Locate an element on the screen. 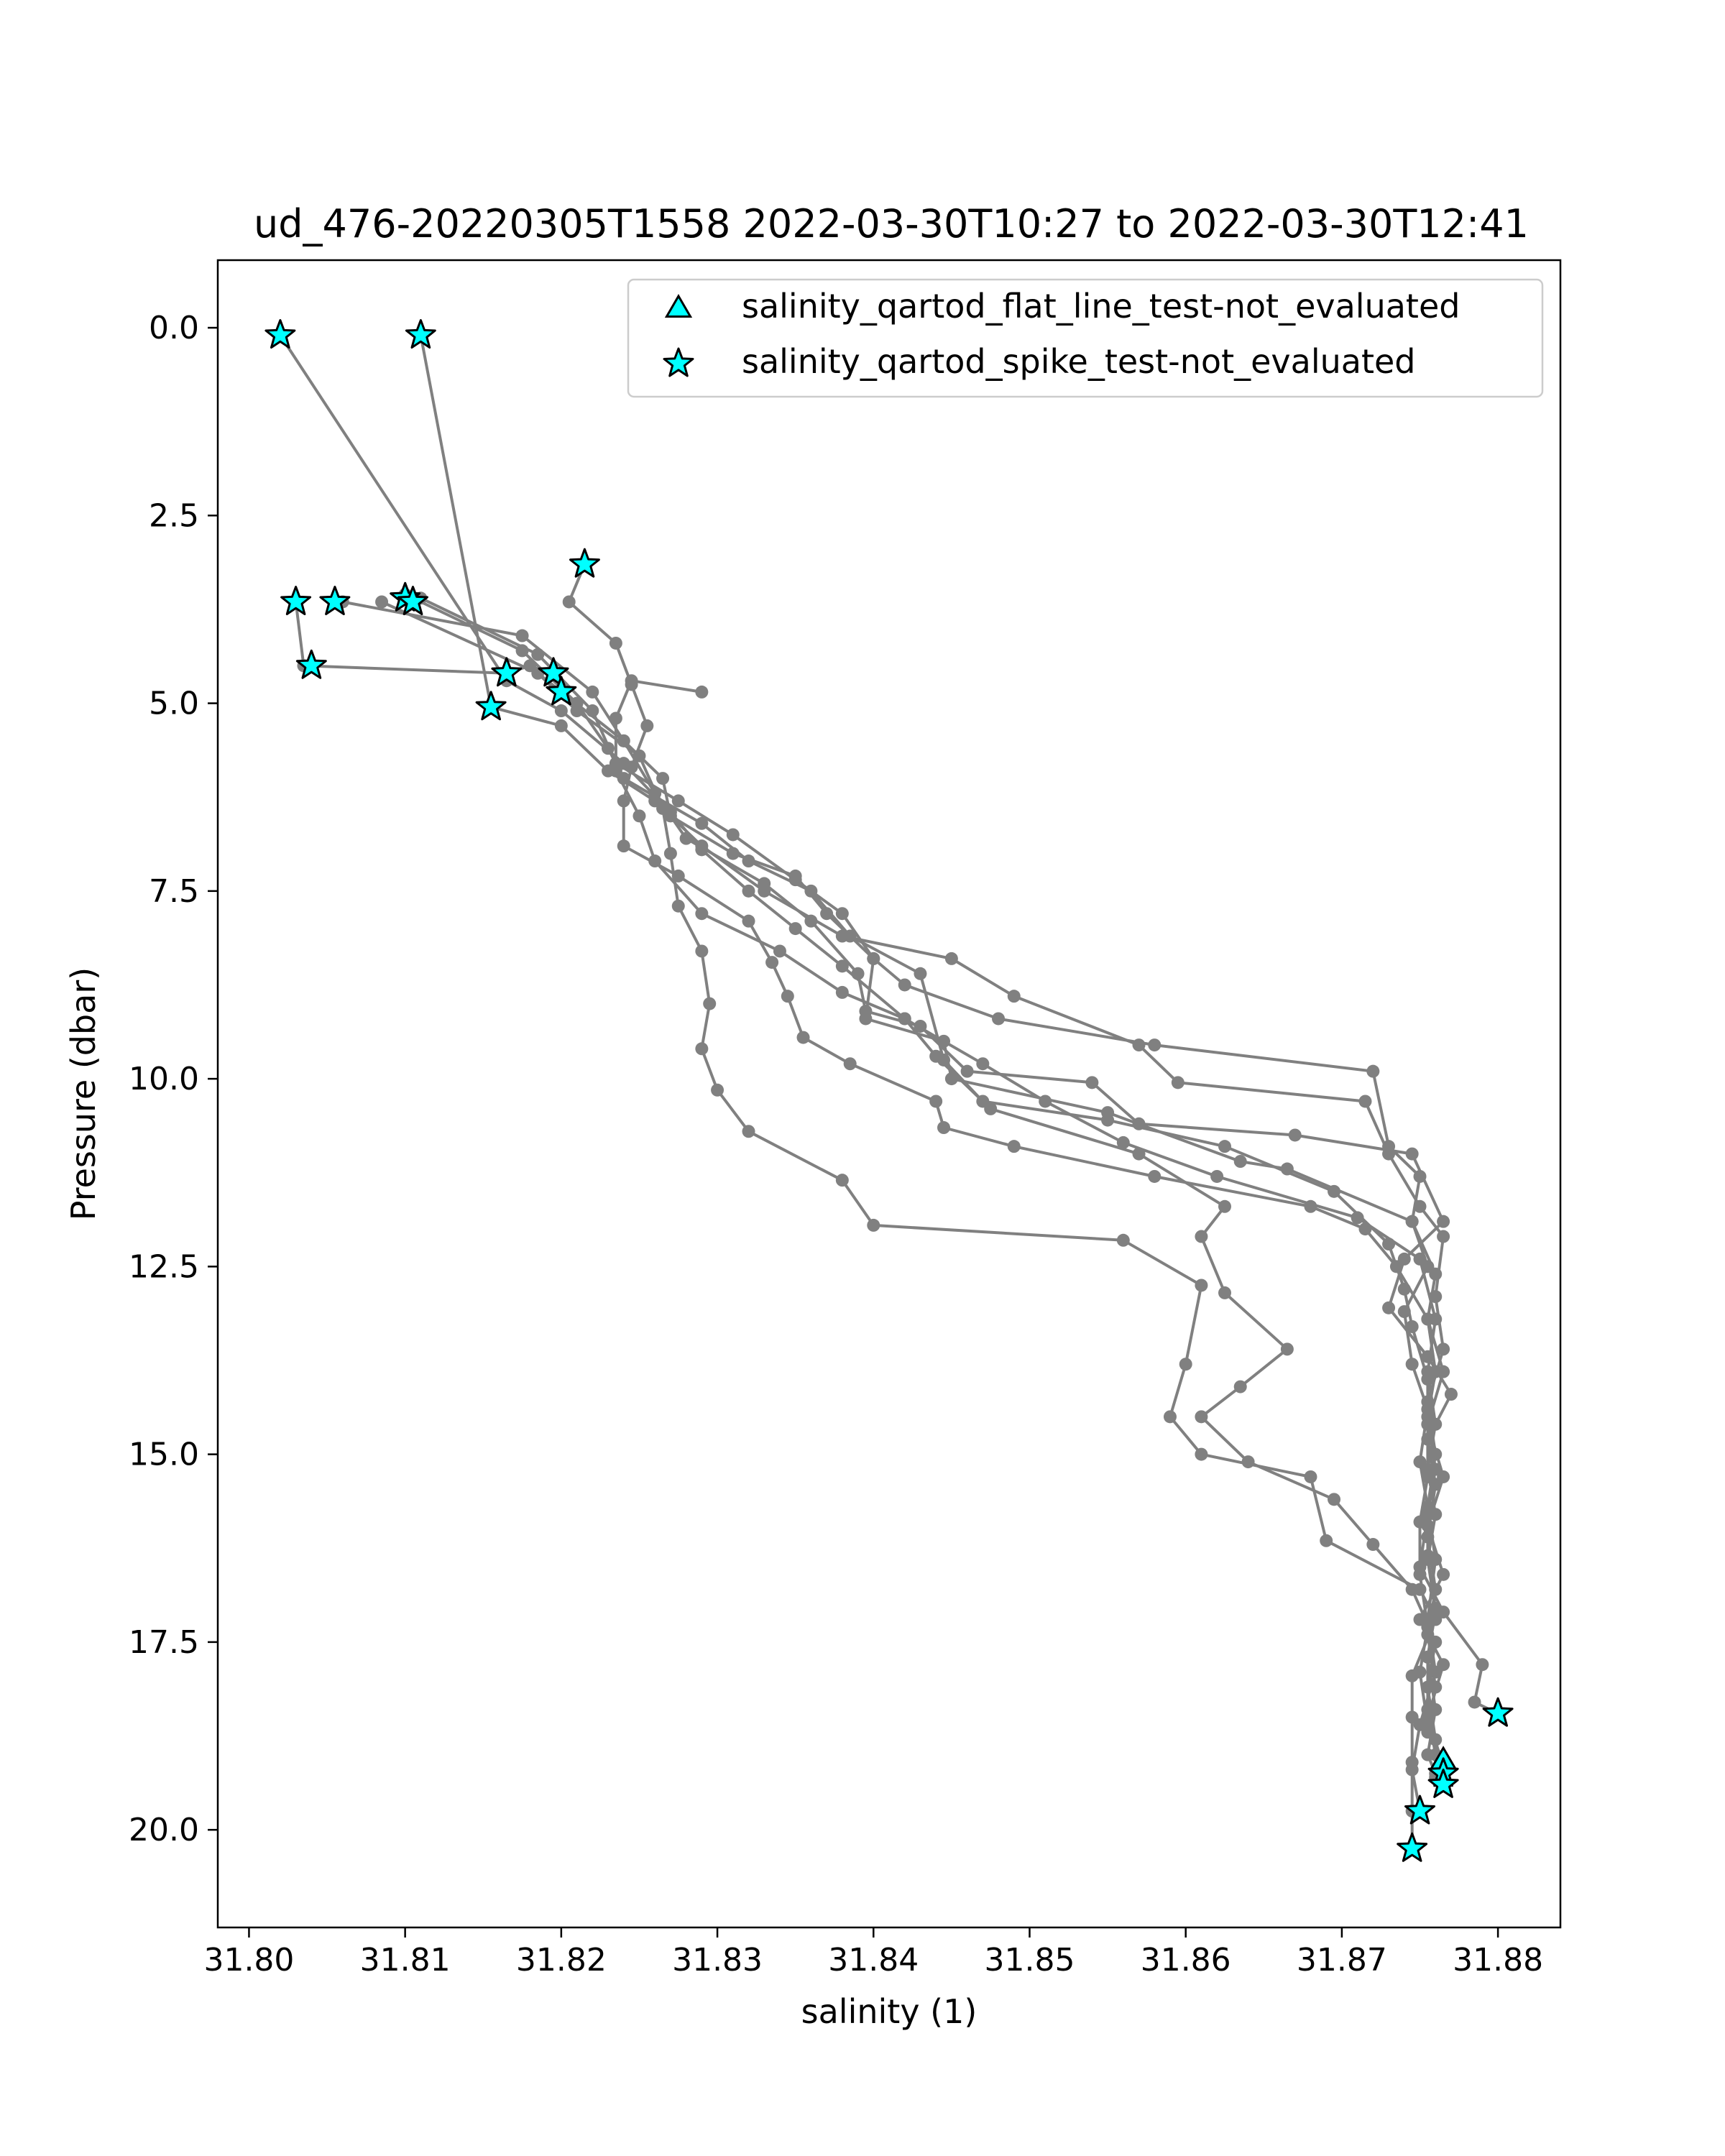  legend-label-spike: salinity_qartod_spike_test-not_evaluated is located at coordinates (1078, 361).